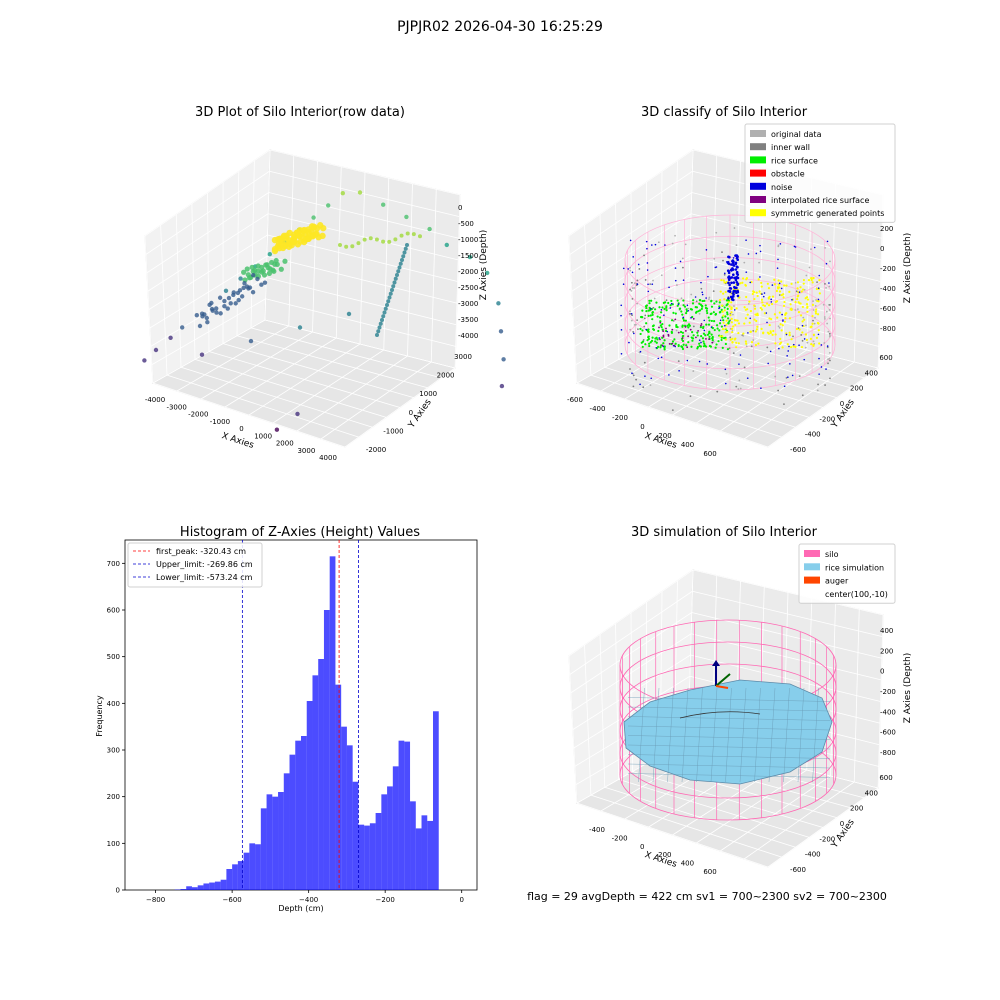 The width and height of the screenshot is (1000, 1000). I want to click on tick-label: -1500, so click(468, 256).